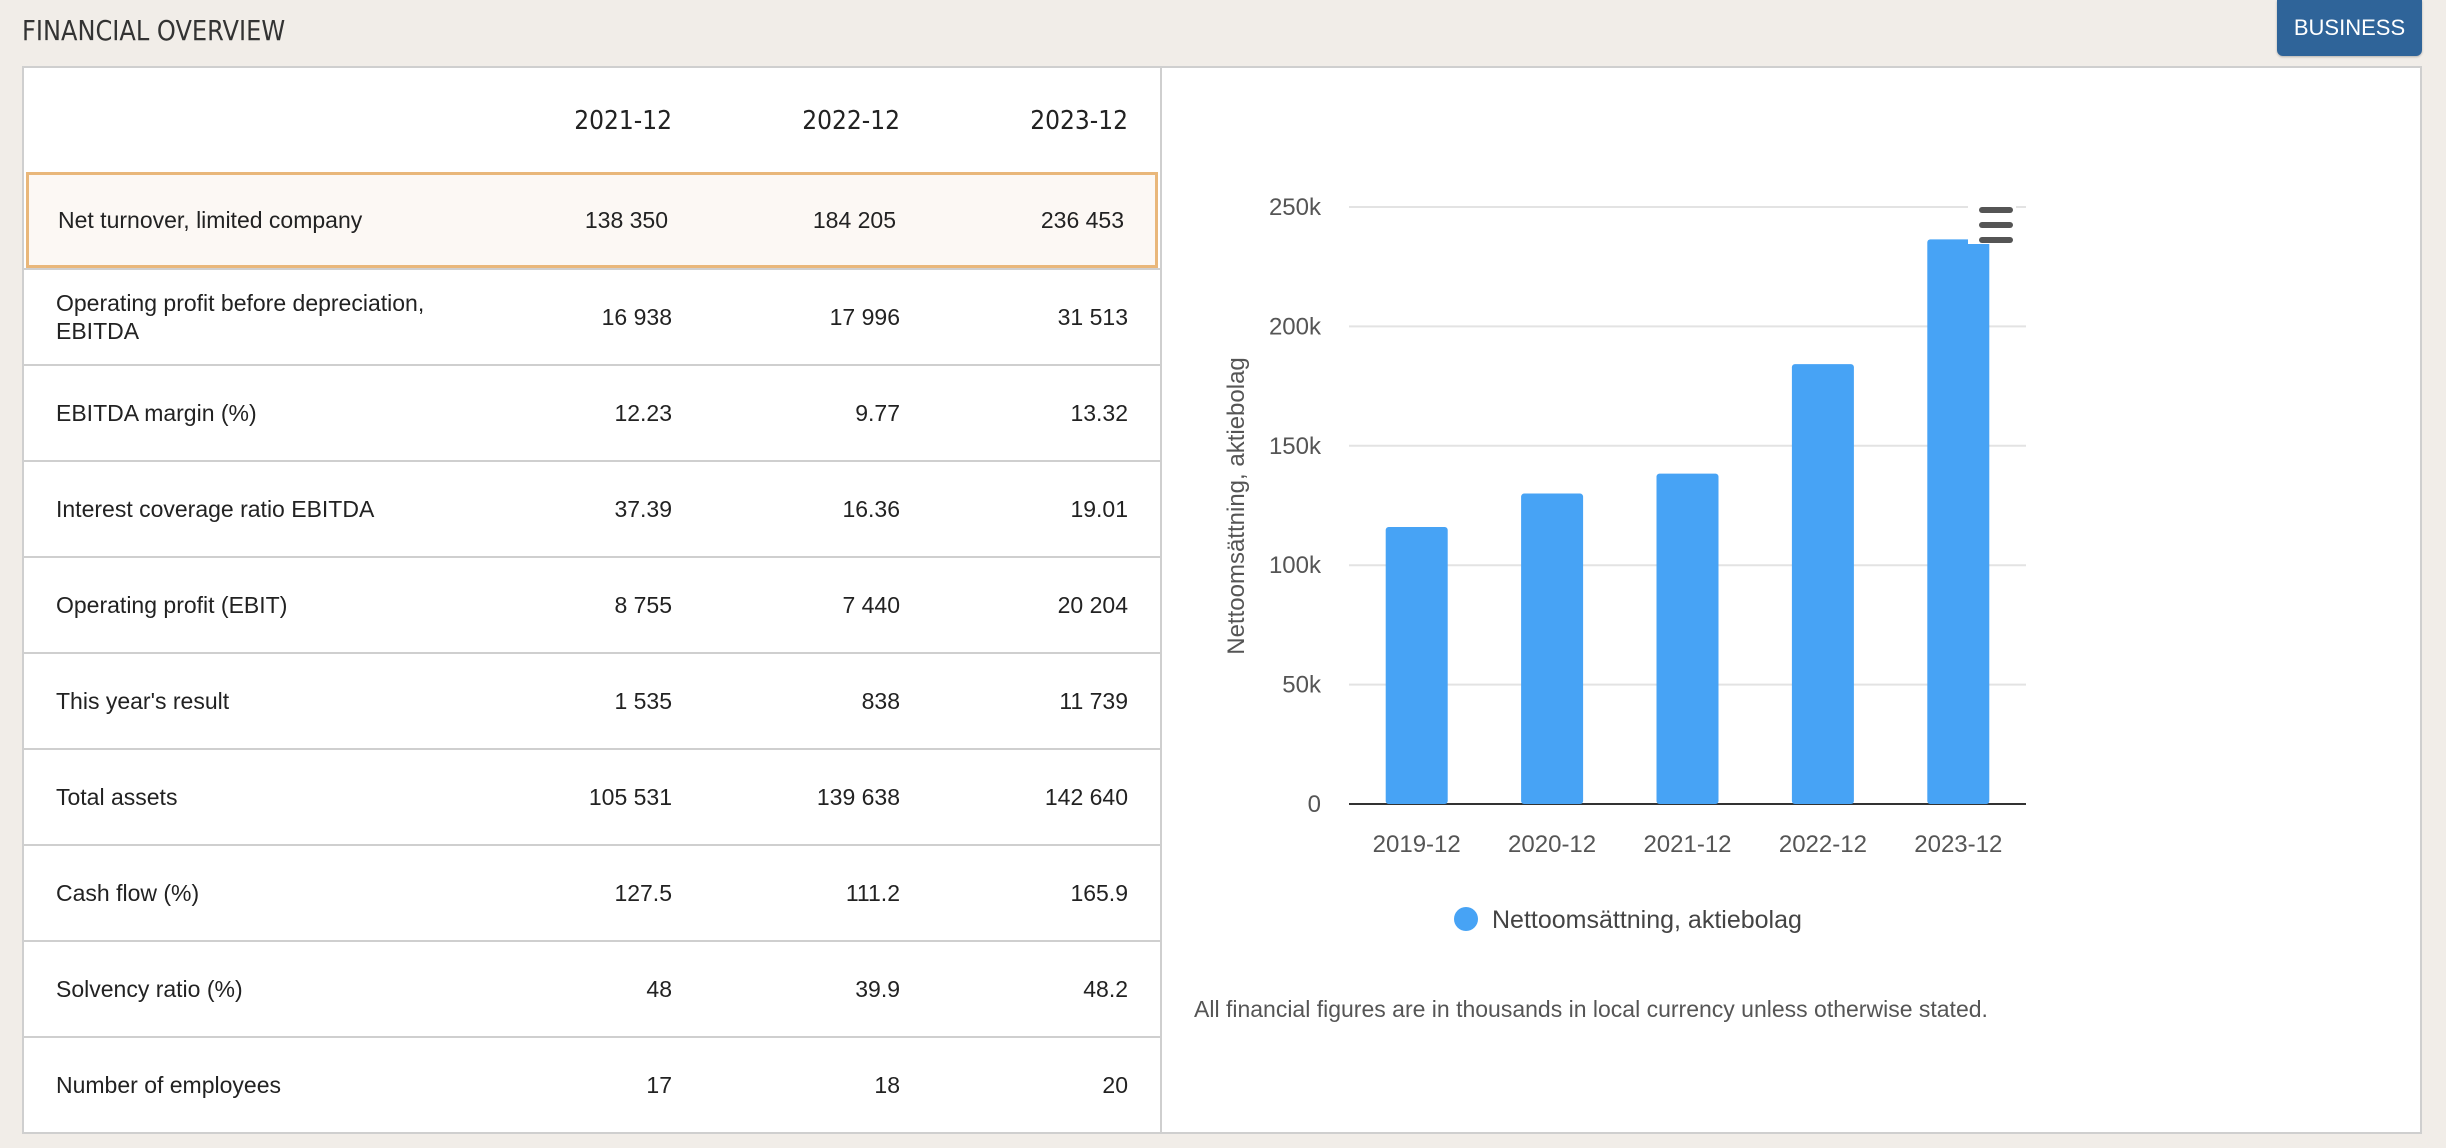  I want to click on row-label: Solvency ratio (%), so click(149, 989).